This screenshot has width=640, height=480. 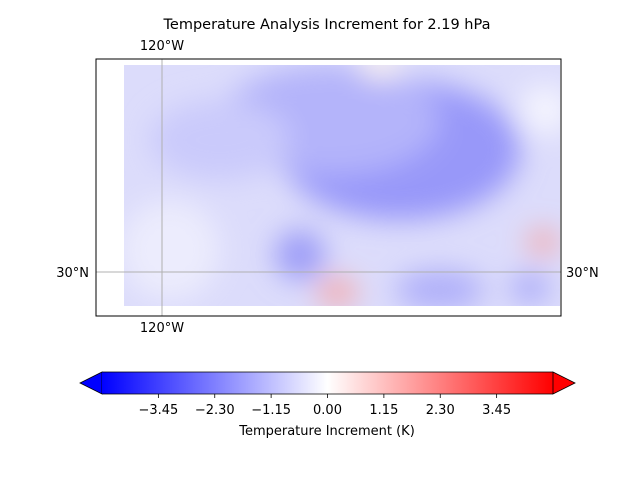 What do you see at coordinates (582, 273) in the screenshot?
I see `lat-label-right: 30°N` at bounding box center [582, 273].